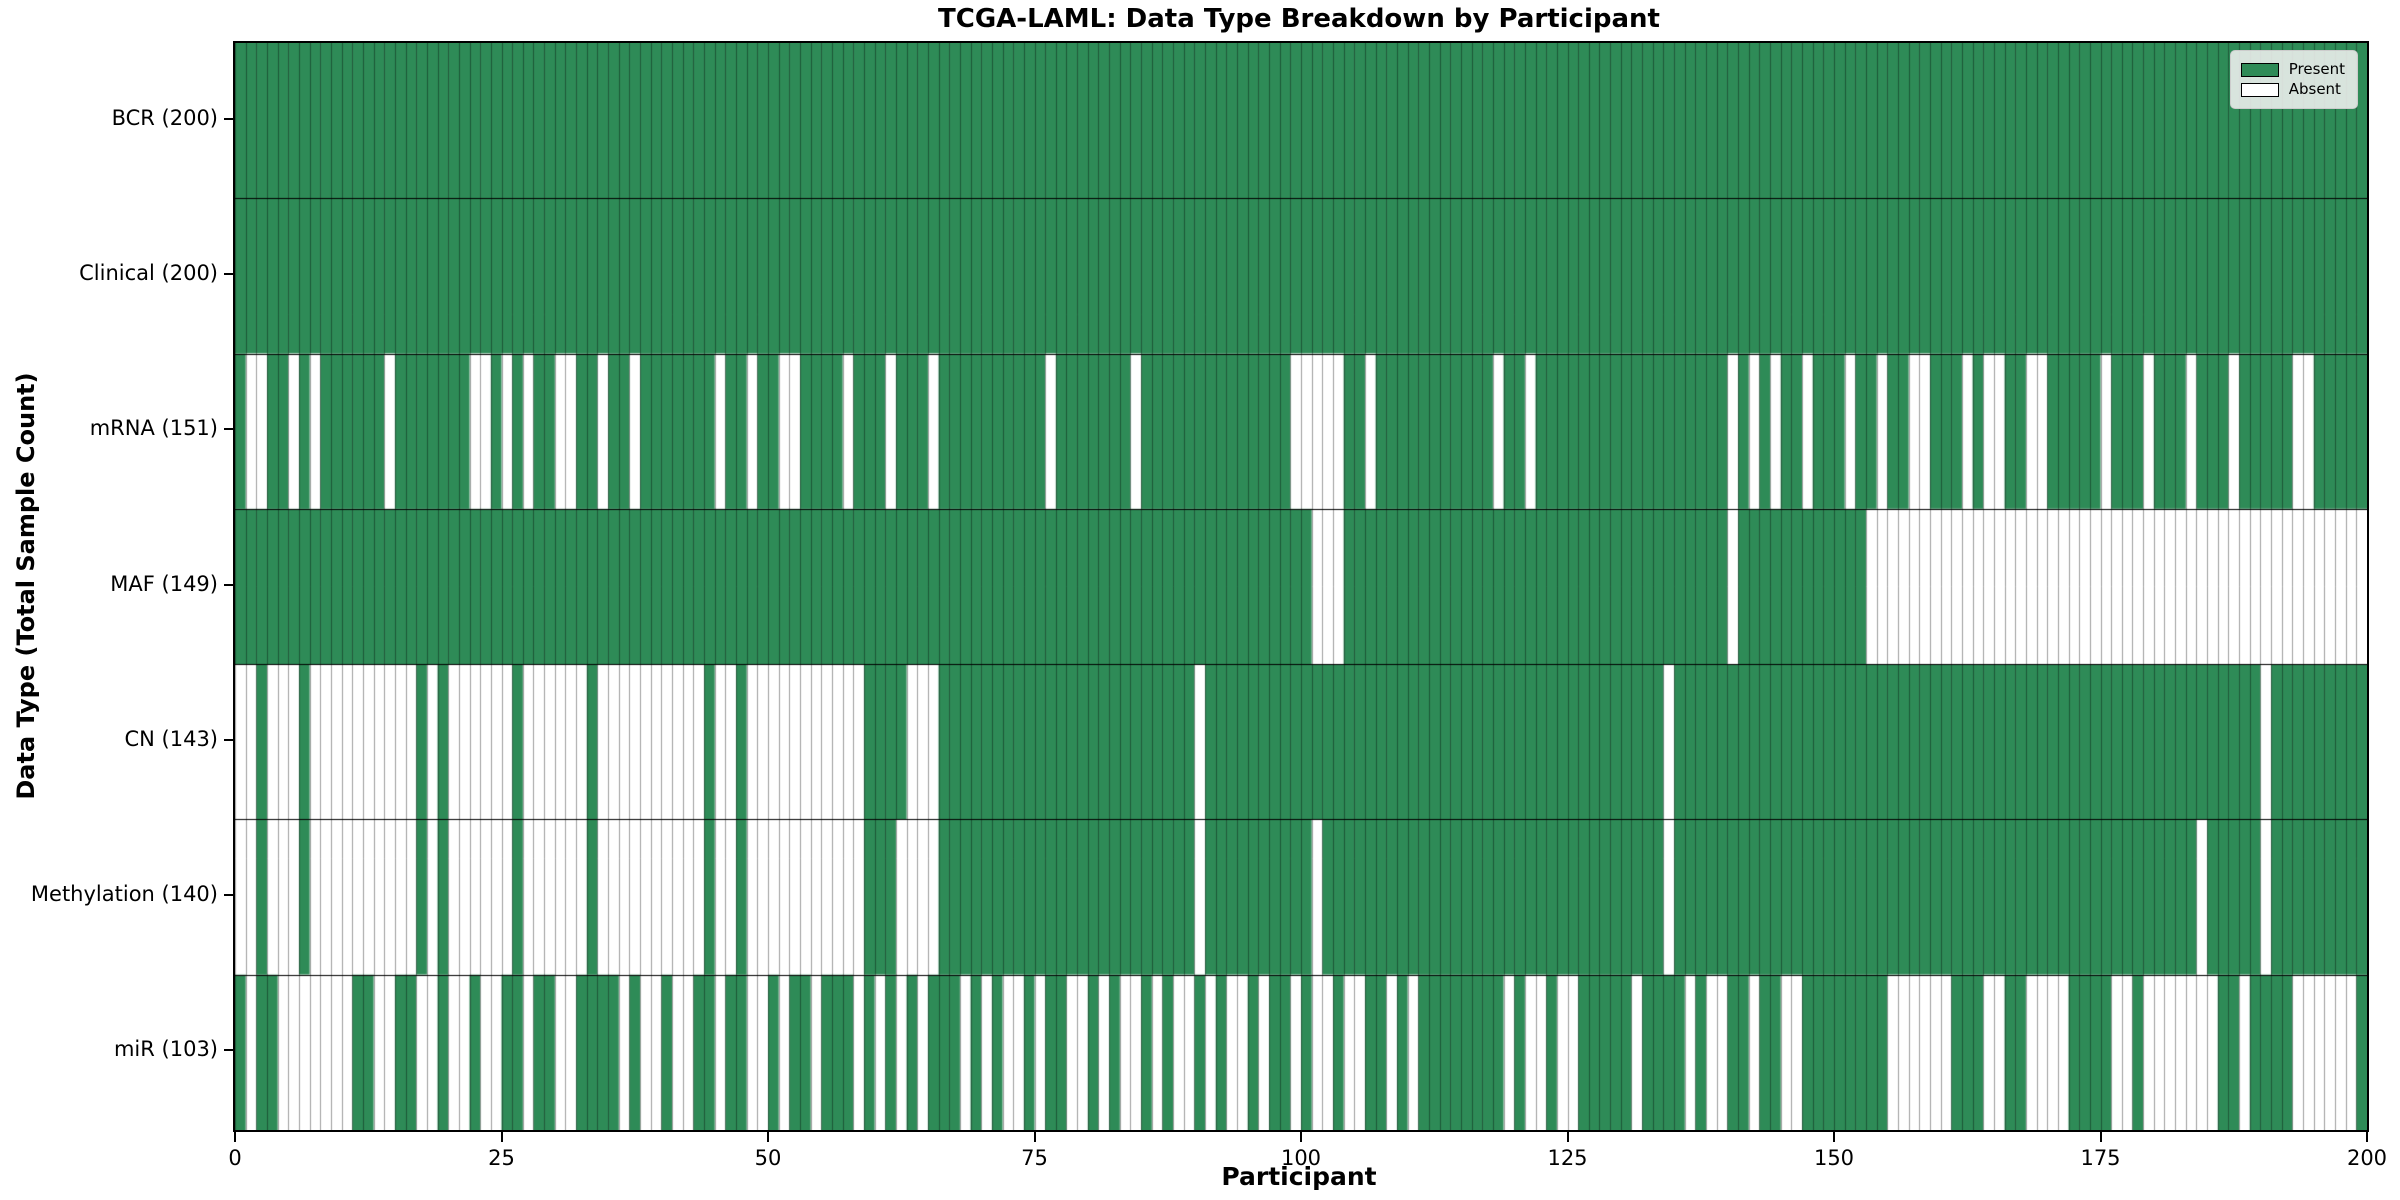  I want to click on x-tick-label-50: 50, so click(768, 1158).